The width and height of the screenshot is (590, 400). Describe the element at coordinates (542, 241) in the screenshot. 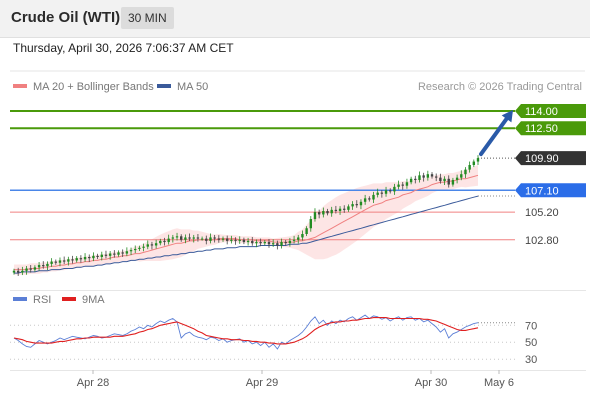

I see `support-level-label-5: 102.80` at that location.